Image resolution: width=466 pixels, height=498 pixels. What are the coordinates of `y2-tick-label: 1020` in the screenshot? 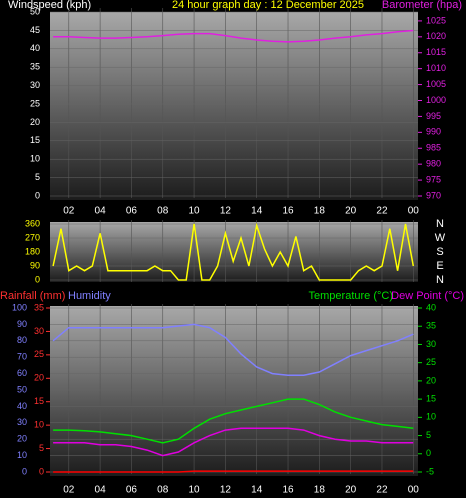 It's located at (436, 36).